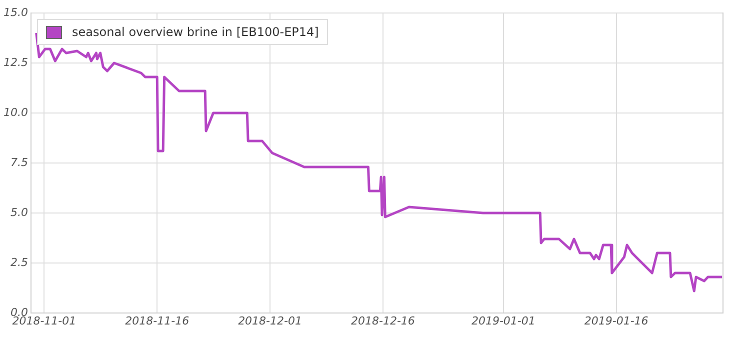 The width and height of the screenshot is (736, 341). What do you see at coordinates (157, 321) in the screenshot?
I see `x-tick-label: 2018-11-16` at bounding box center [157, 321].